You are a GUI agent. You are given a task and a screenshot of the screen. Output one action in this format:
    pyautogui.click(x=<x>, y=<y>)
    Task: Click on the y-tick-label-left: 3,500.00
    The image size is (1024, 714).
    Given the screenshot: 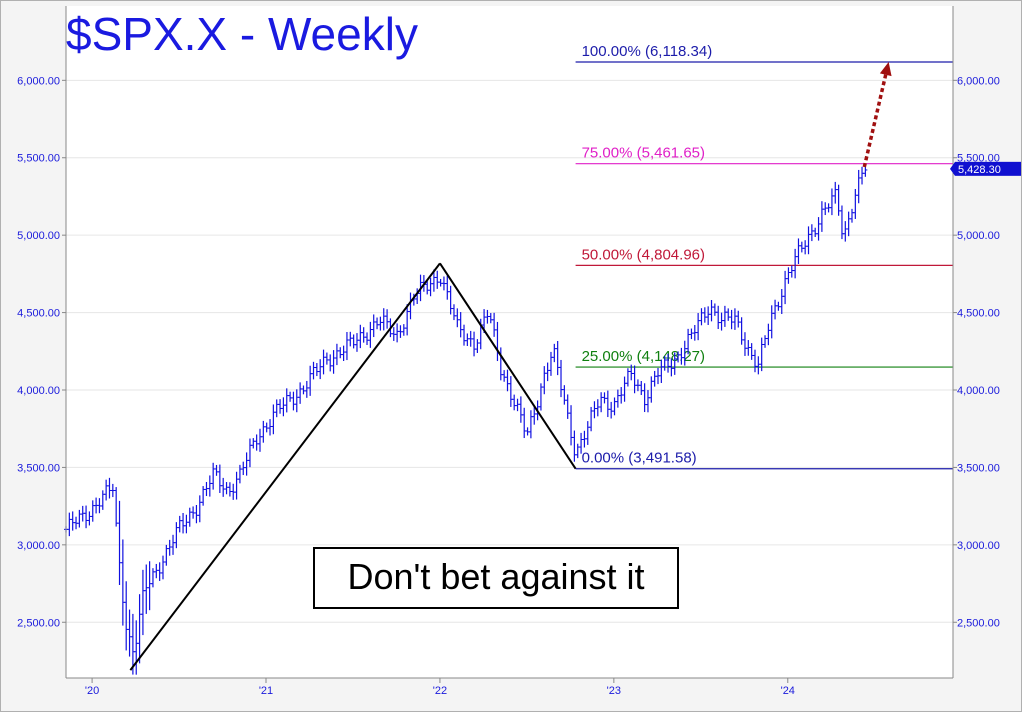 What is the action you would take?
    pyautogui.click(x=38, y=468)
    